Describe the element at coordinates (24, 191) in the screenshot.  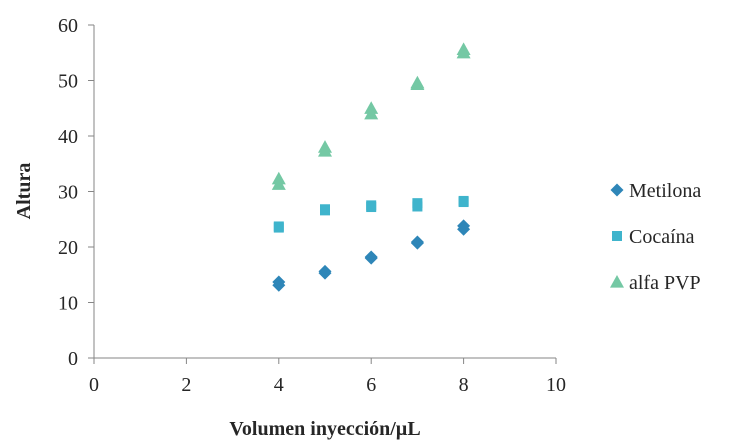
I see `y-axis-title: Altura` at that location.